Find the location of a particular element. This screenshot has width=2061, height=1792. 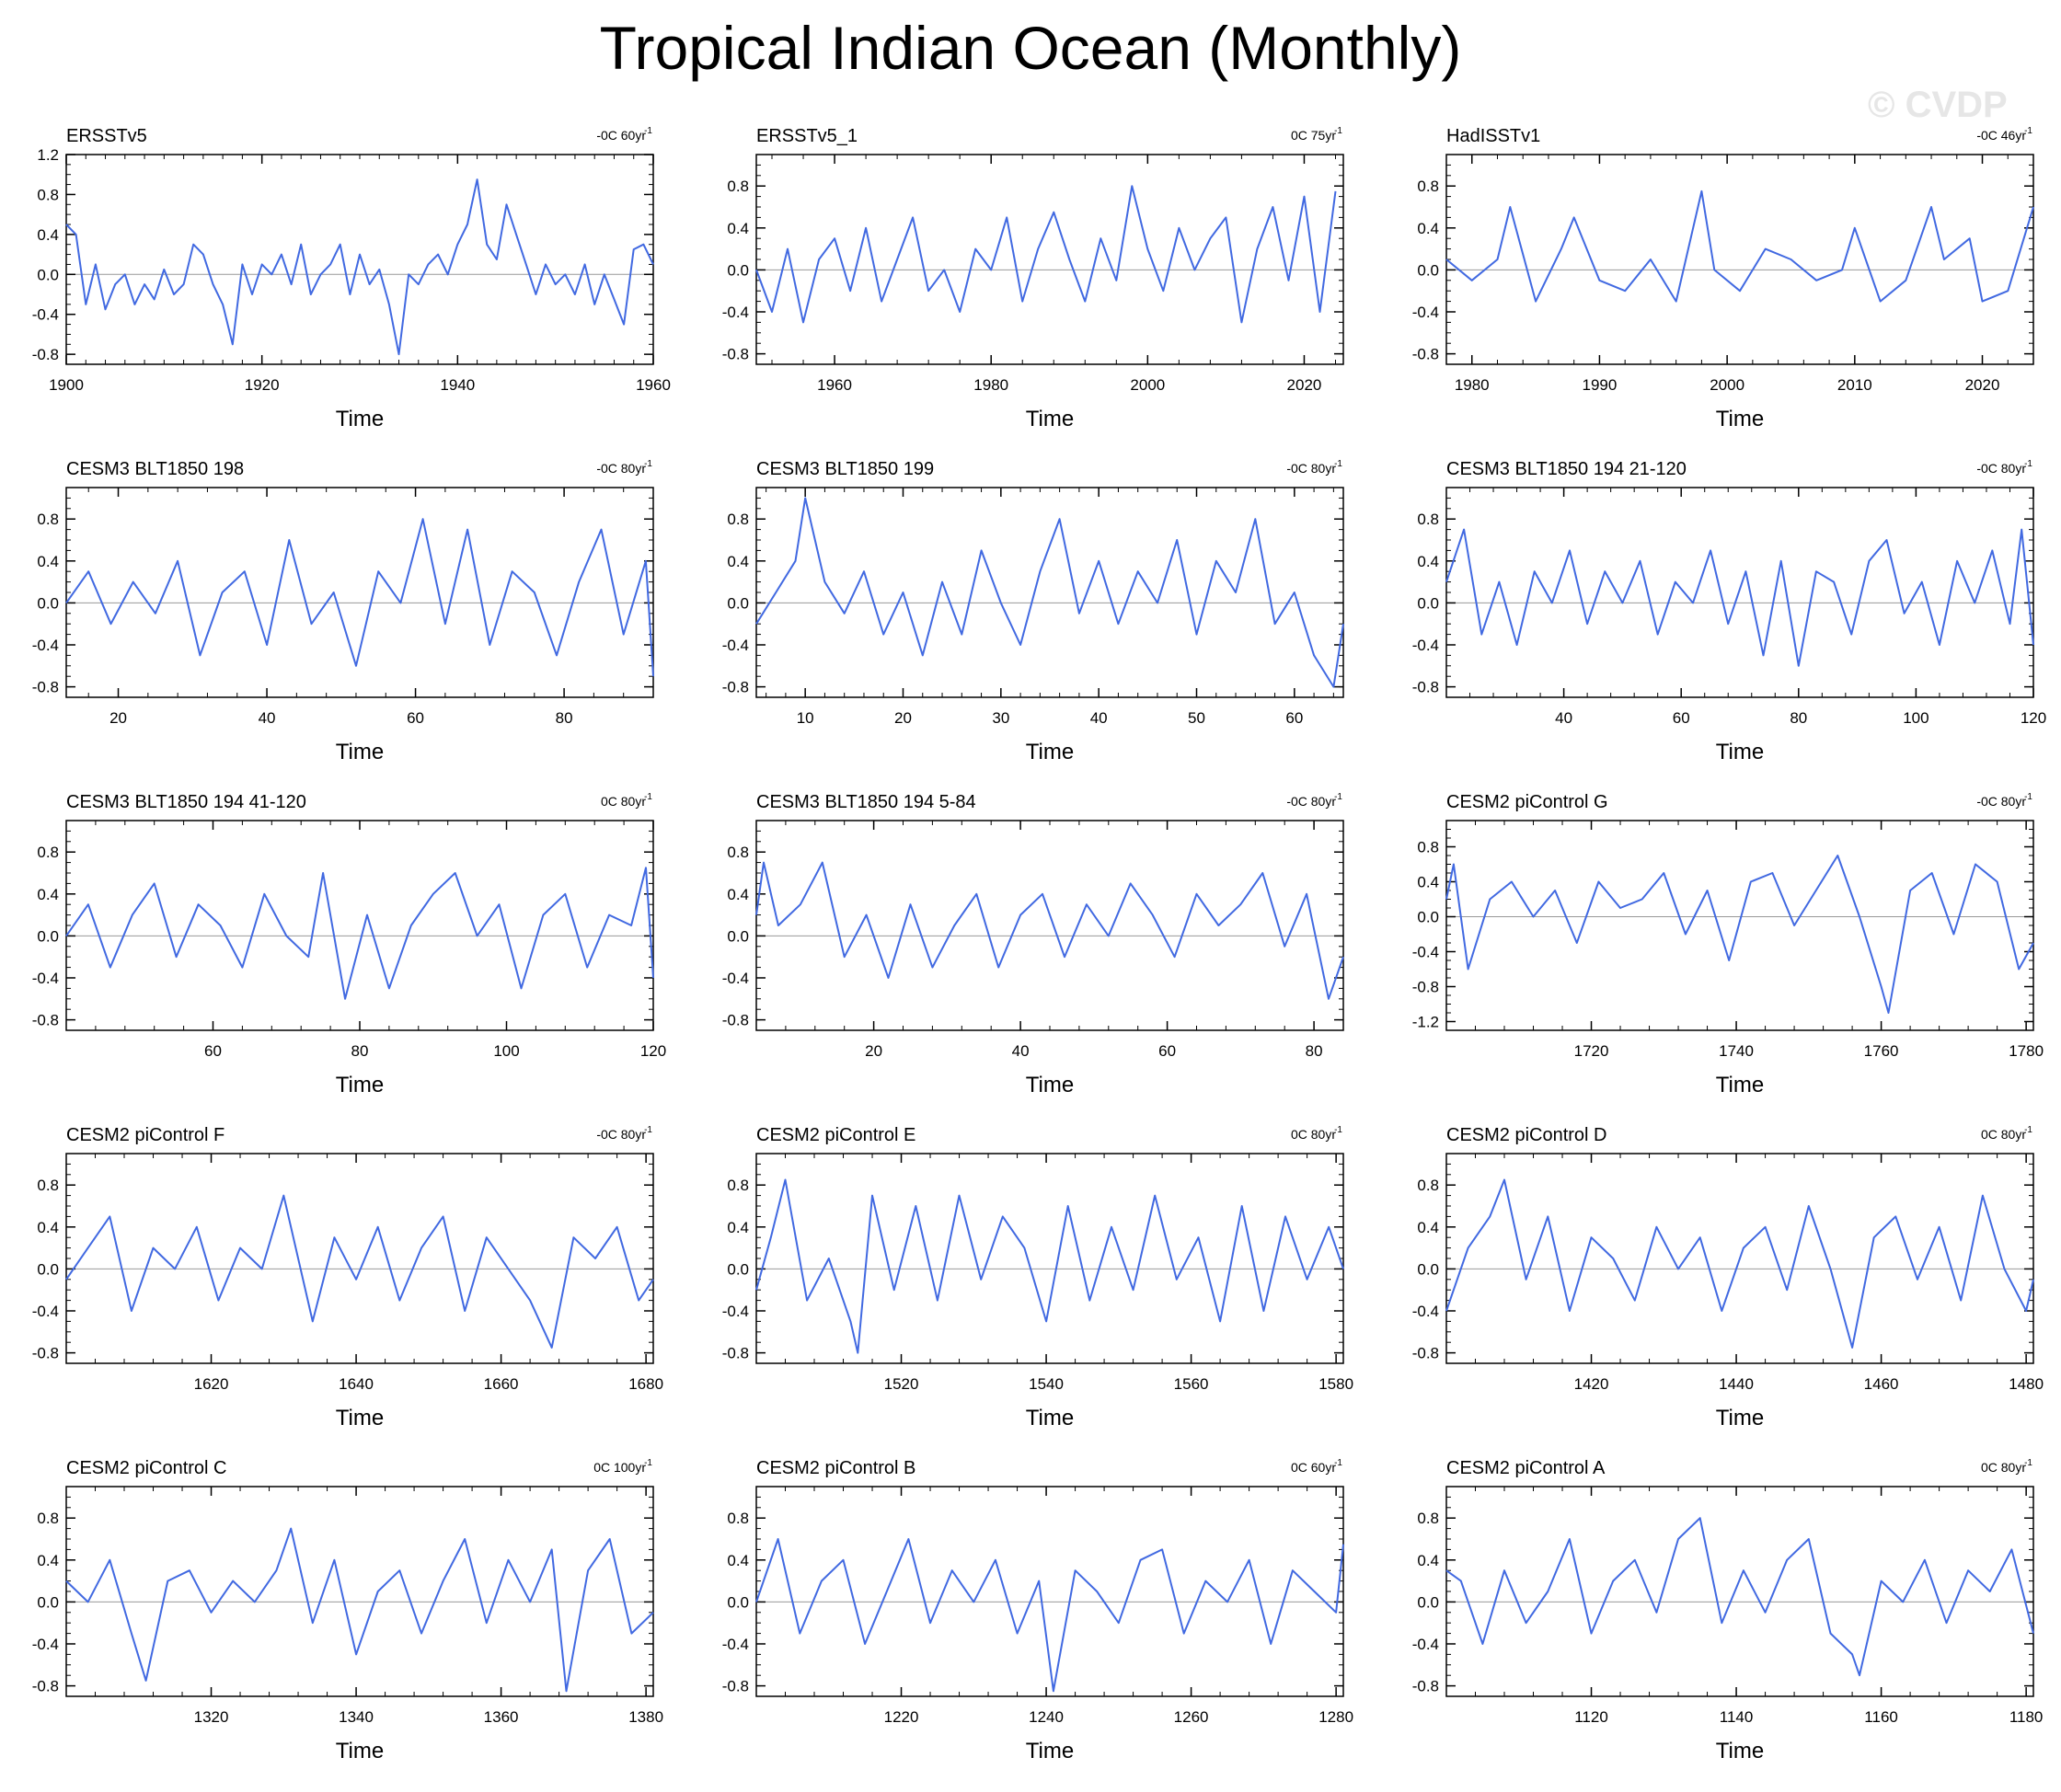

x-tick-label: 1540 is located at coordinates (1046, 1384).